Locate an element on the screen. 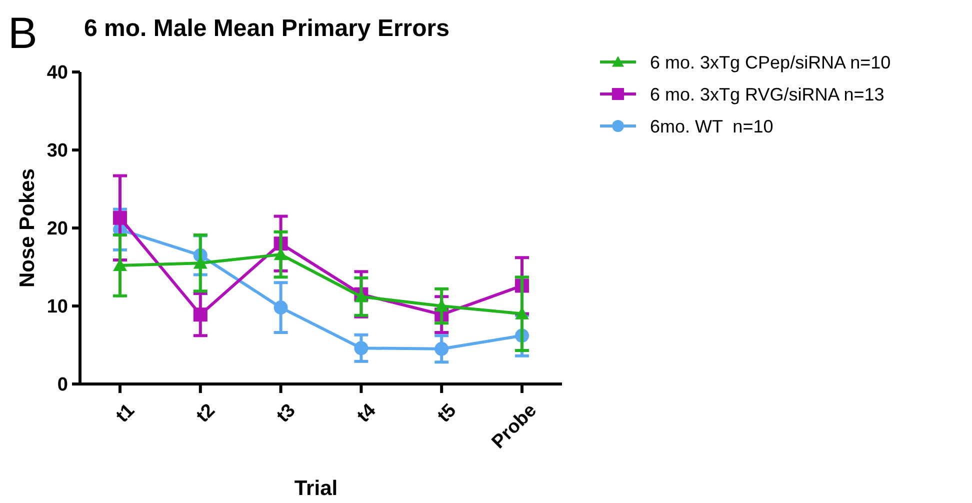  legend-label: 6 mo. 3xTg CPep/siRNA n=10 is located at coordinates (770, 62).